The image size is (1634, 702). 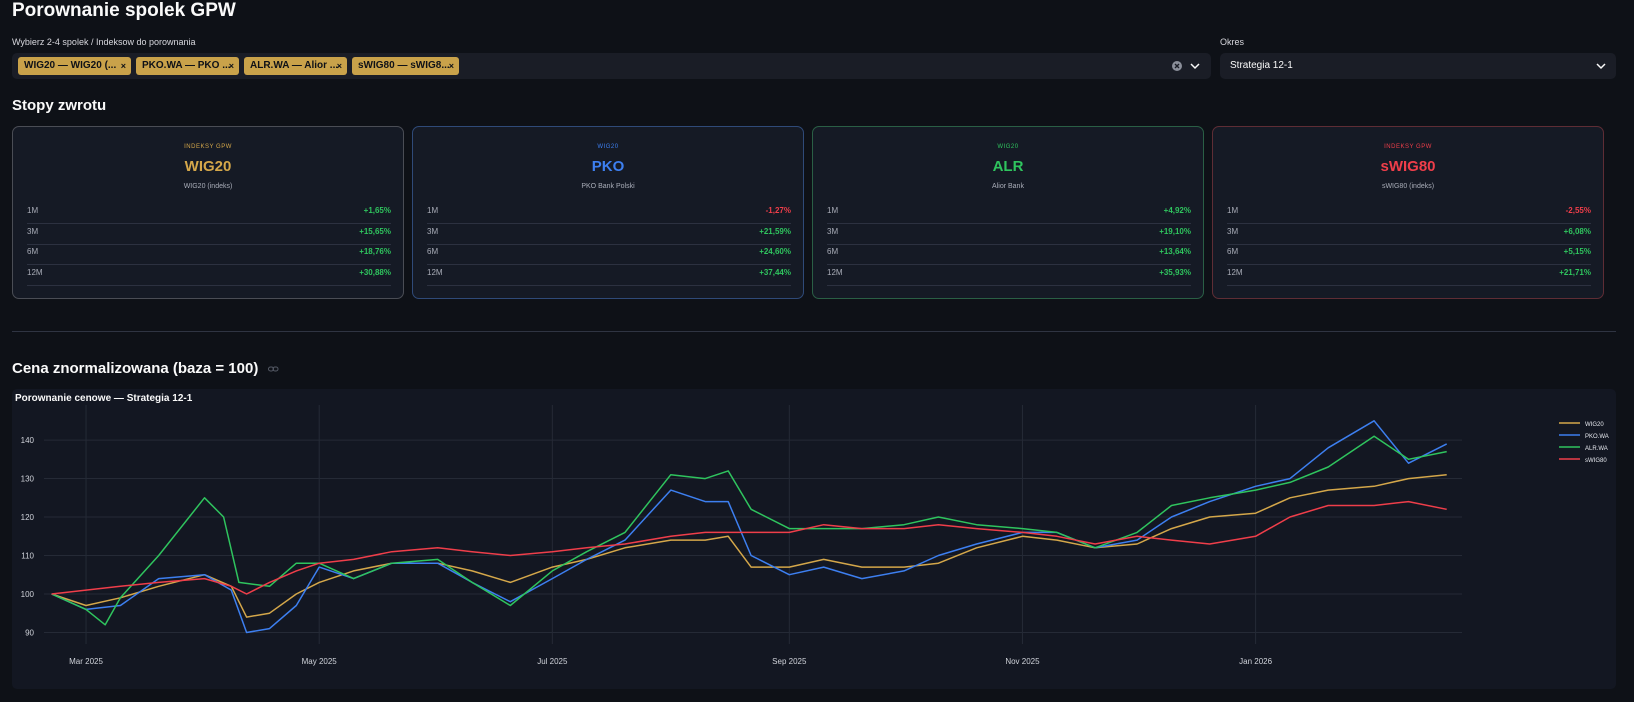 I want to click on selected-tag: sWIG80 — sWIG8... ×, so click(x=405, y=66).